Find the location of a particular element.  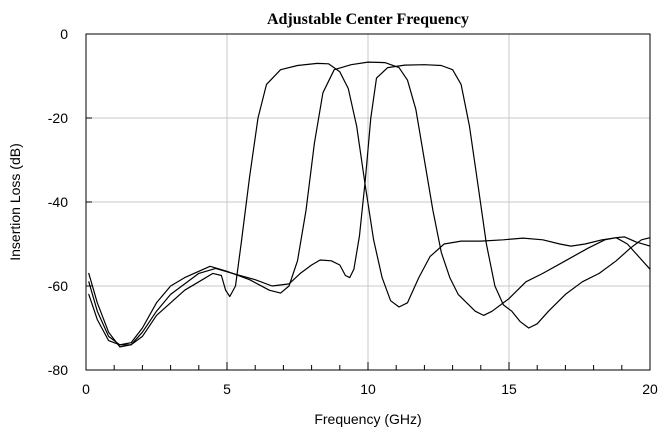

x-tick-label: 20 is located at coordinates (650, 389).